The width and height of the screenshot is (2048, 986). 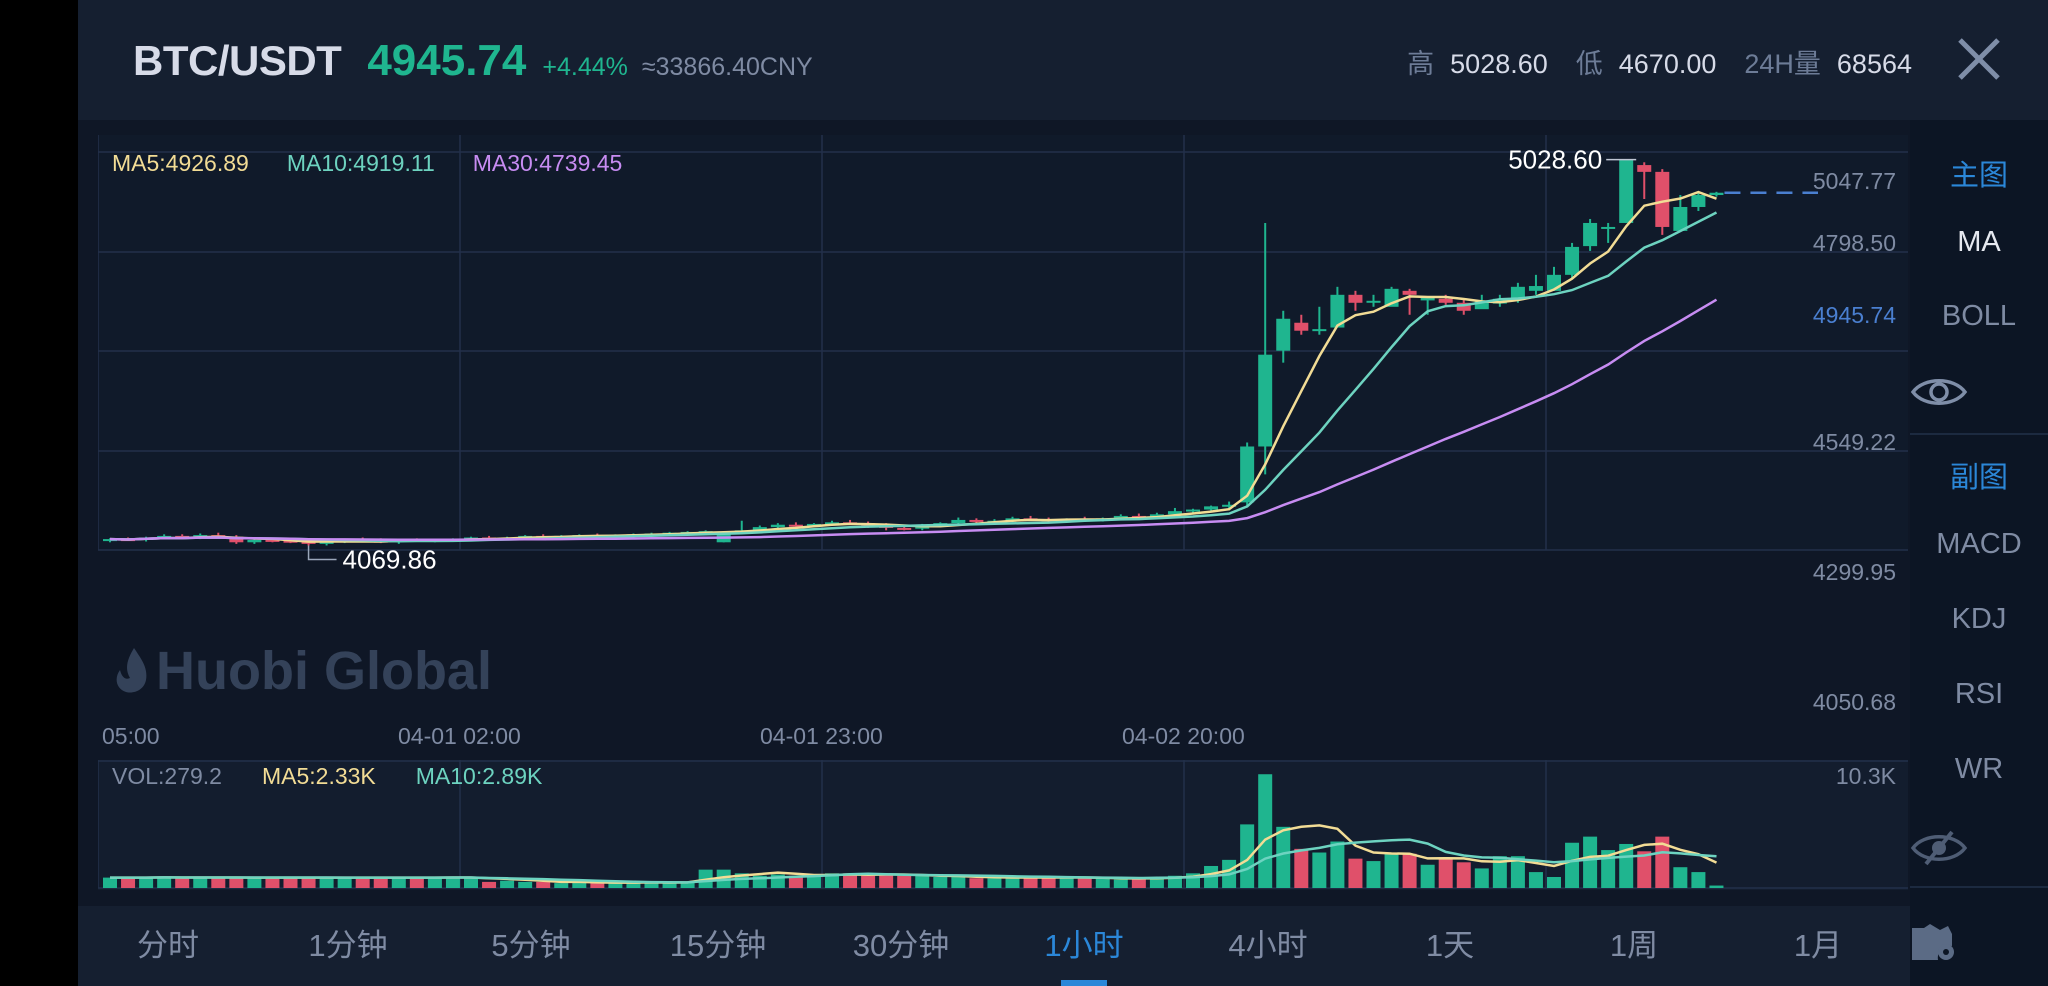 What do you see at coordinates (1003, 825) in the screenshot?
I see `volume-chart` at bounding box center [1003, 825].